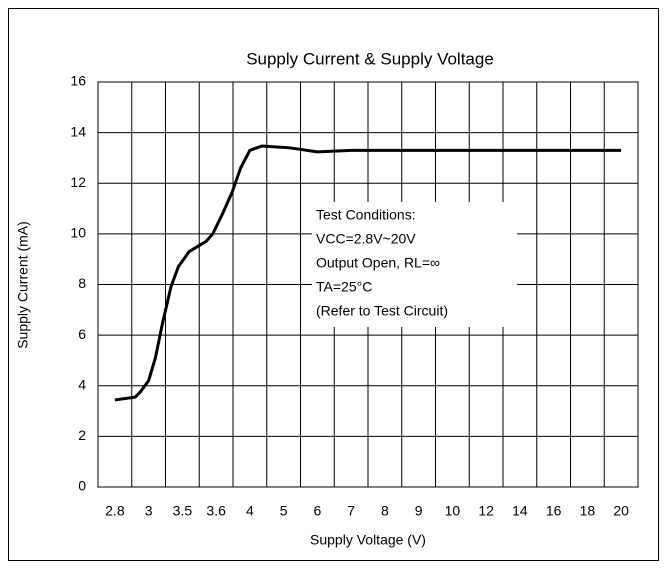 The height and width of the screenshot is (569, 667). I want to click on x-tick-label: 18, so click(588, 511).